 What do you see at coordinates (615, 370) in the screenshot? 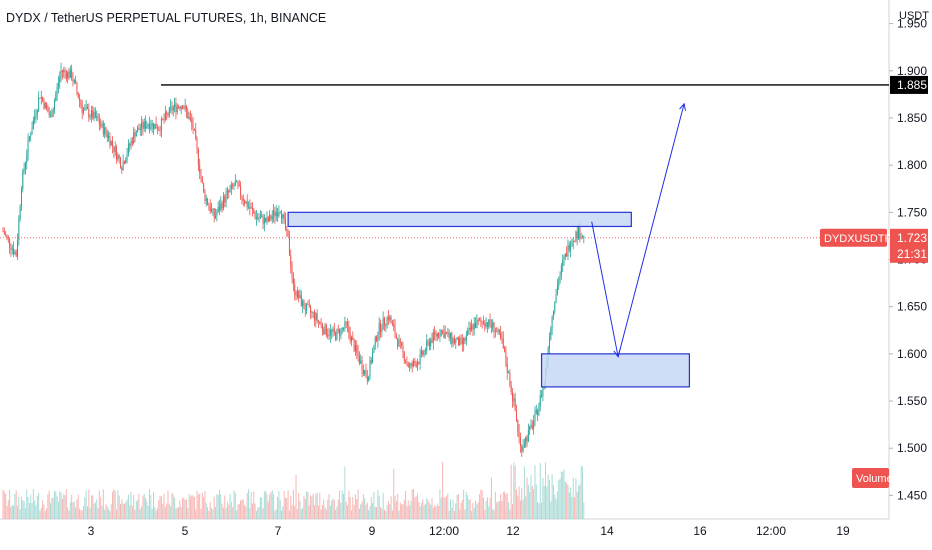
I see `support-zone` at bounding box center [615, 370].